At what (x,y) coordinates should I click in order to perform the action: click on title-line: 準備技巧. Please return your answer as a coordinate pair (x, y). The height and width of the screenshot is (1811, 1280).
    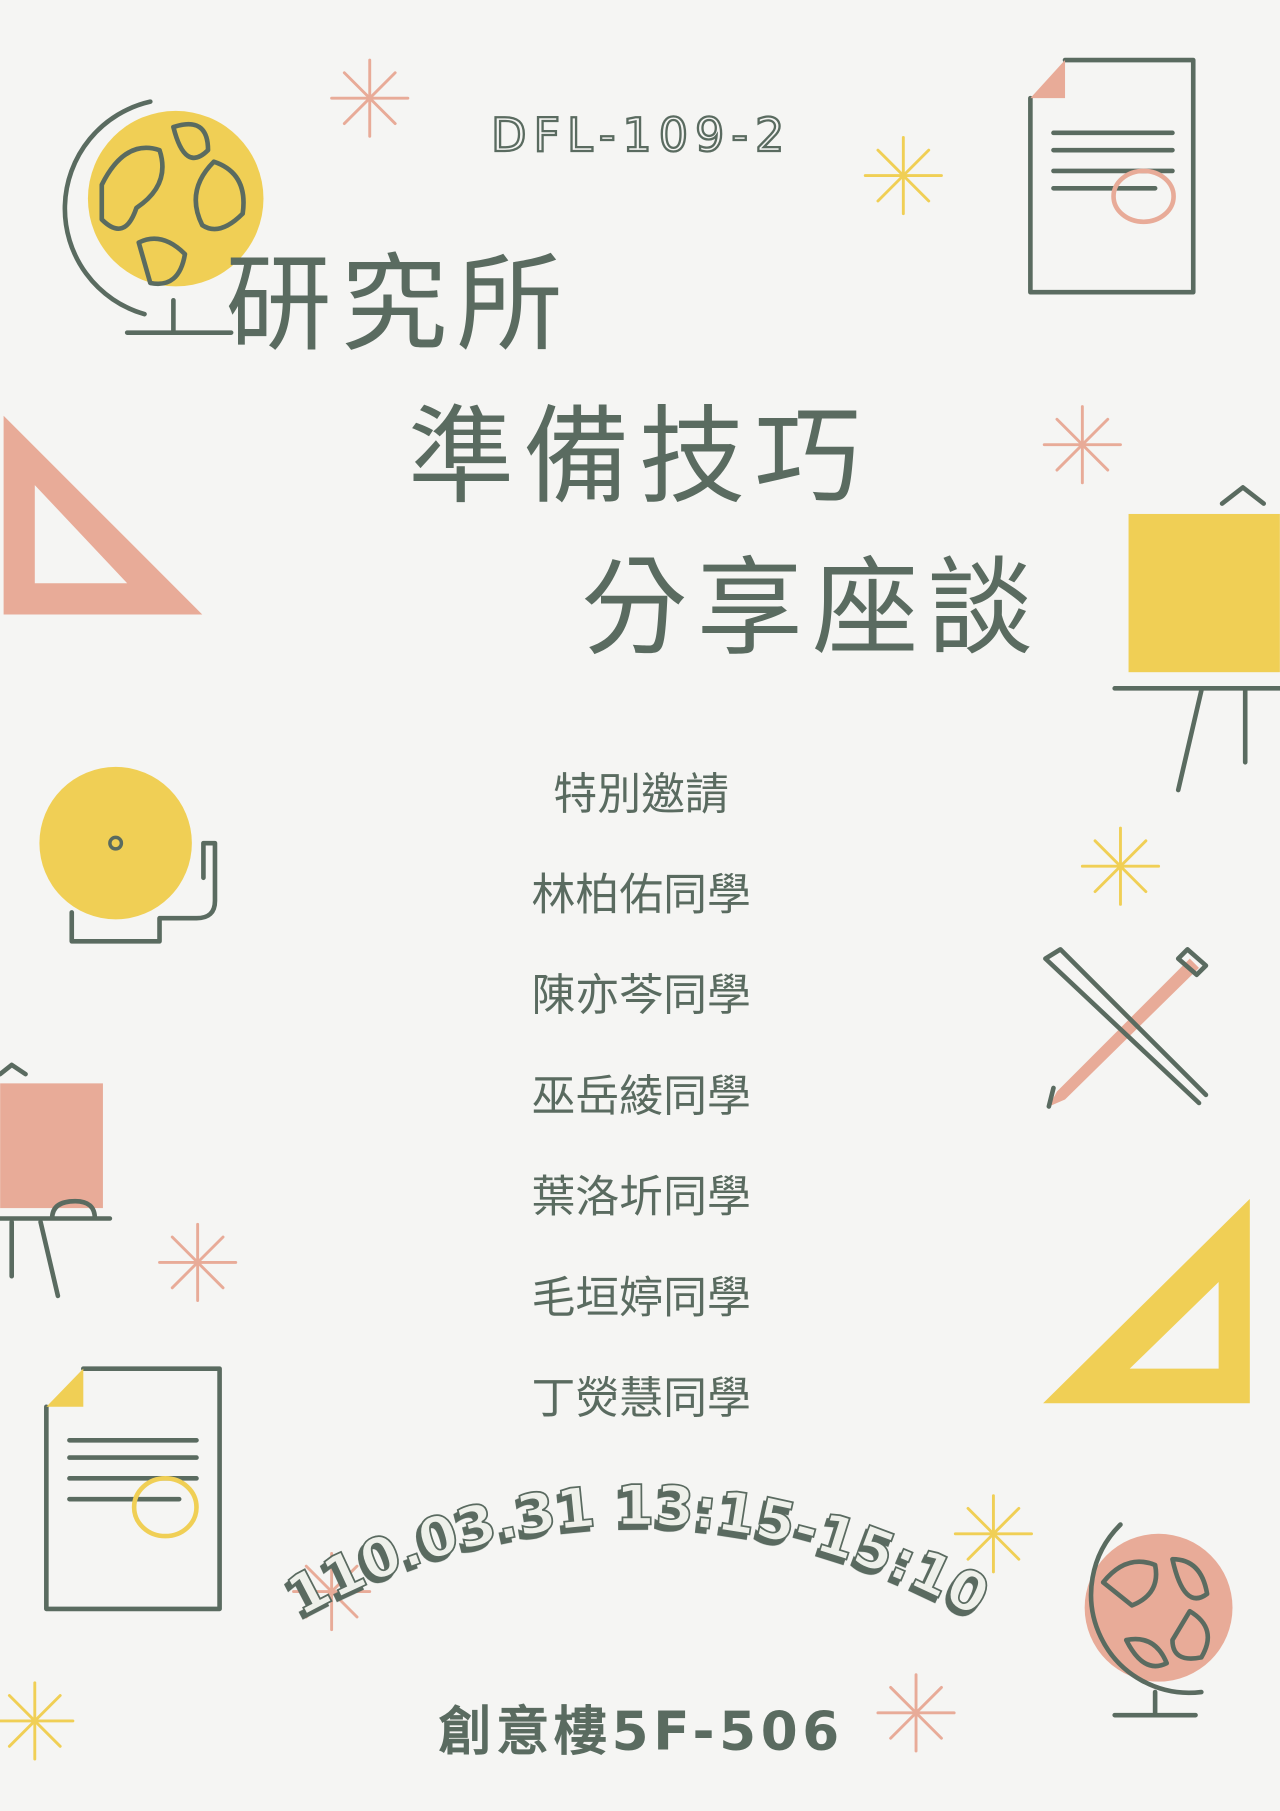
    Looking at the image, I should click on (639, 458).